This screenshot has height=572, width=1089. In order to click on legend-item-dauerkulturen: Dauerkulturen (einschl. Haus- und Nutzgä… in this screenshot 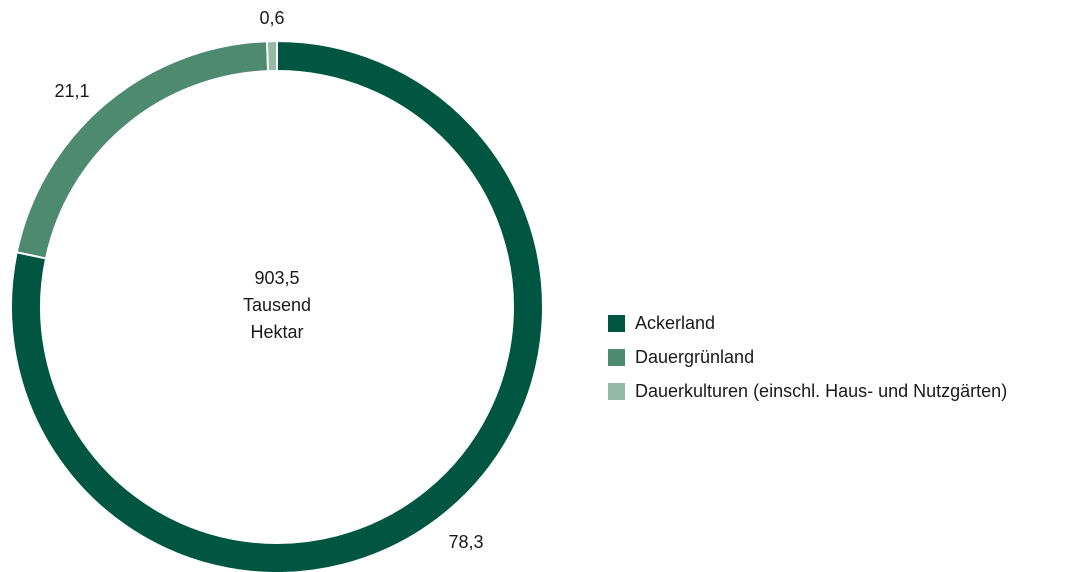, I will do `click(807, 391)`.